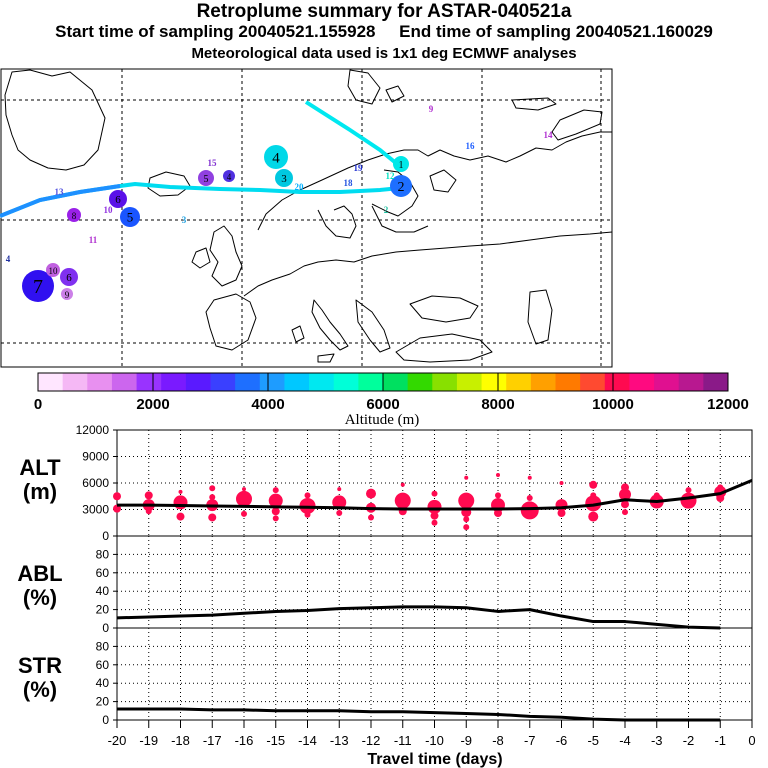 Image resolution: width=768 pixels, height=768 pixels. What do you see at coordinates (105, 720) in the screenshot?
I see `y-tick-label: 0` at bounding box center [105, 720].